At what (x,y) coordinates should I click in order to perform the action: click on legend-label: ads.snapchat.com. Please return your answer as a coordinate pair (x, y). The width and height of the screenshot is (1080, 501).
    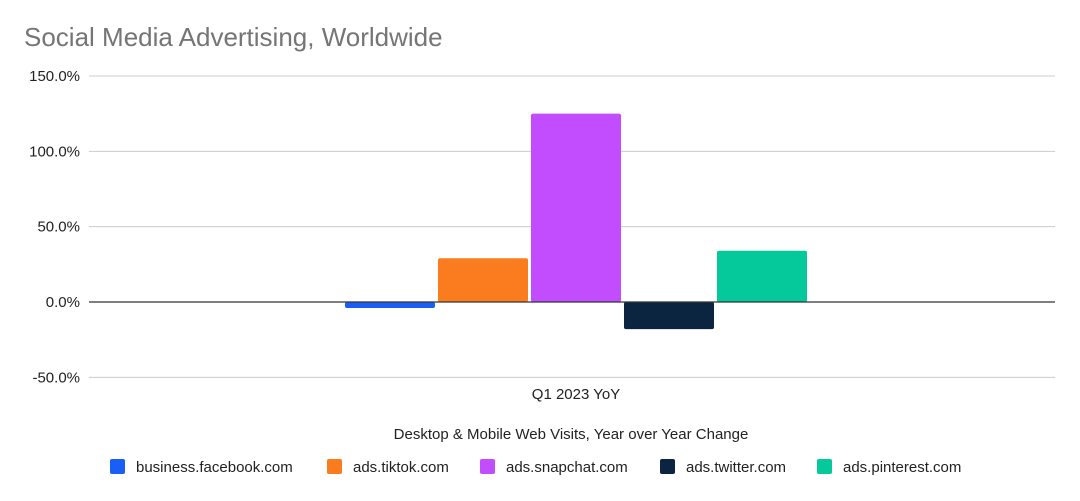
    Looking at the image, I should click on (567, 467).